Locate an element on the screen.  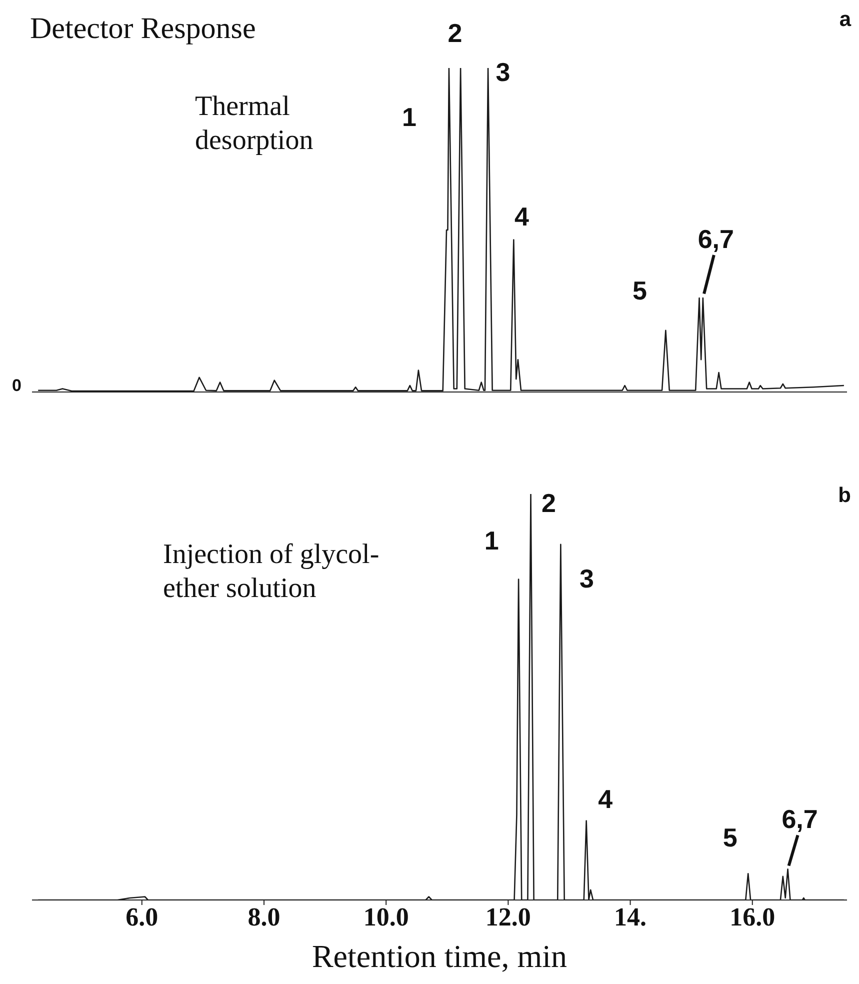
x-tick-label: 14. is located at coordinates (630, 917).